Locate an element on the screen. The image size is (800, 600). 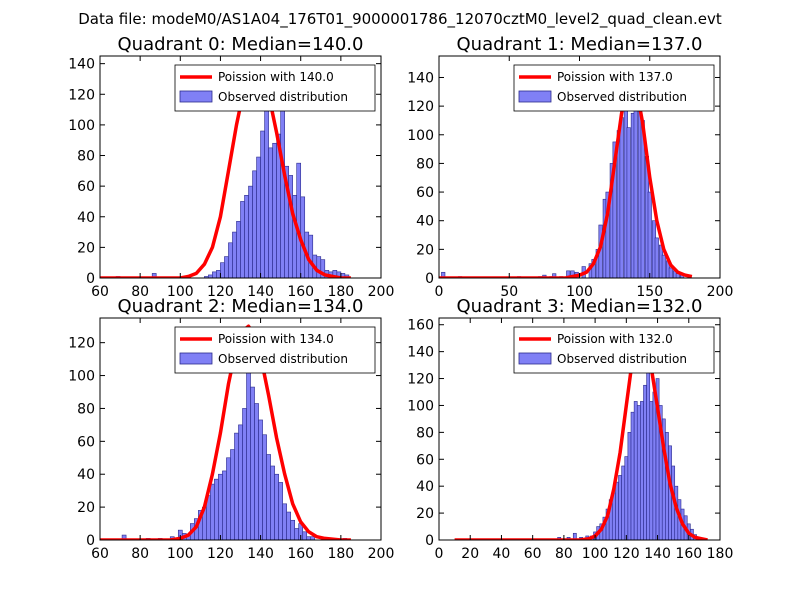
legend: Poission with 137.0 Observed distribution is located at coordinates (614, 88).